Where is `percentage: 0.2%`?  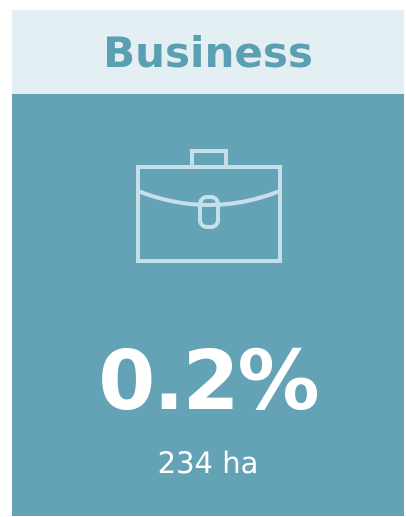
percentage: 0.2% is located at coordinates (208, 381).